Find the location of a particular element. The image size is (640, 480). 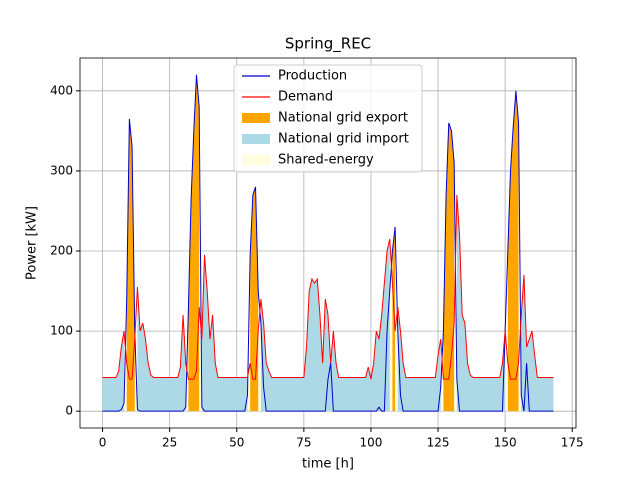

y-tick-label: 200 is located at coordinates (61, 251).